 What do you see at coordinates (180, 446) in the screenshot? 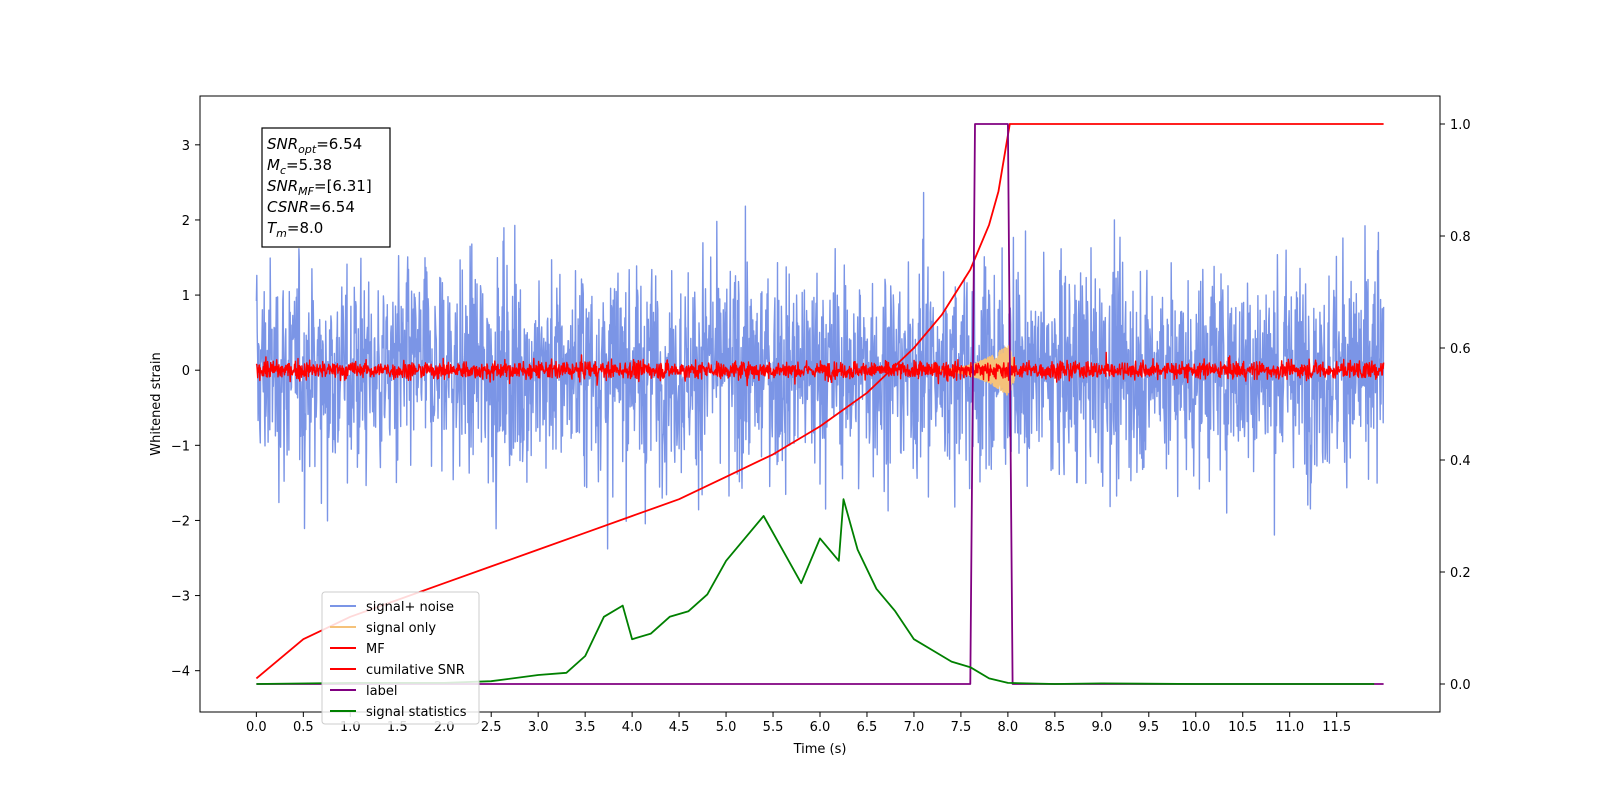
I see `y-tick-label: −1` at bounding box center [180, 446].